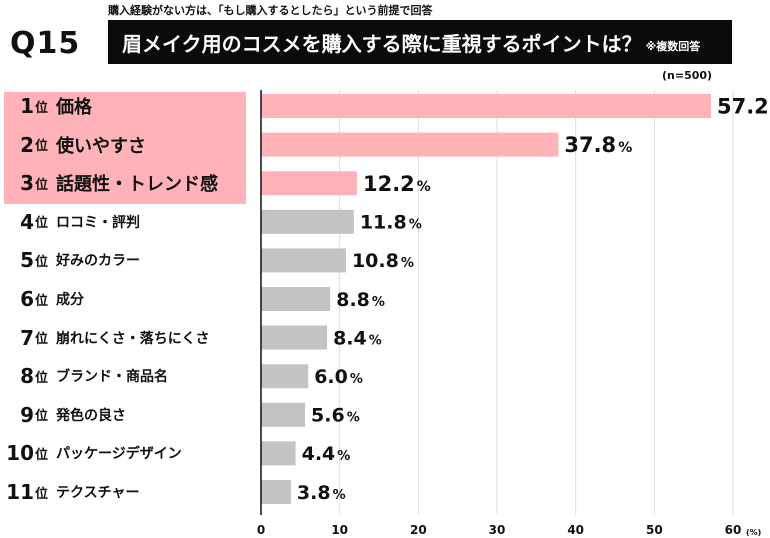 This screenshot has width=770, height=538. I want to click on category-label: ロコミ・評判, so click(98, 222).